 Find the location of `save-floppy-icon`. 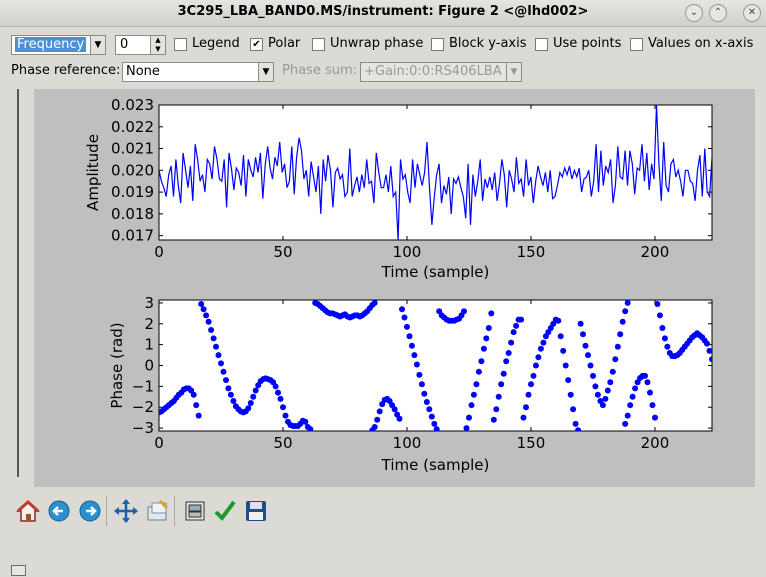

save-floppy-icon is located at coordinates (256, 511).